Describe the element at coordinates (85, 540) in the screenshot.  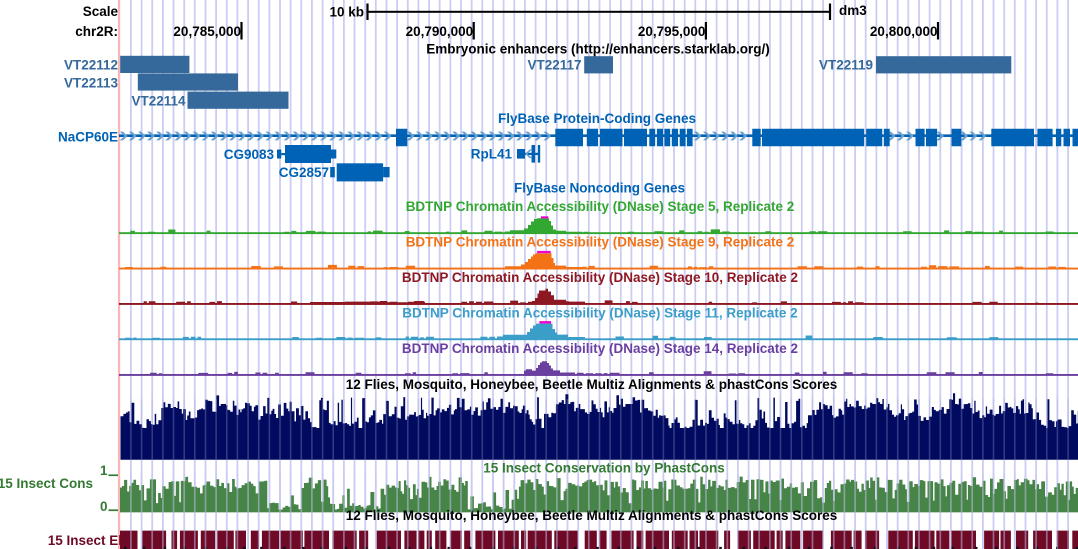
I see `svg-text: 15 Insect El` at that location.